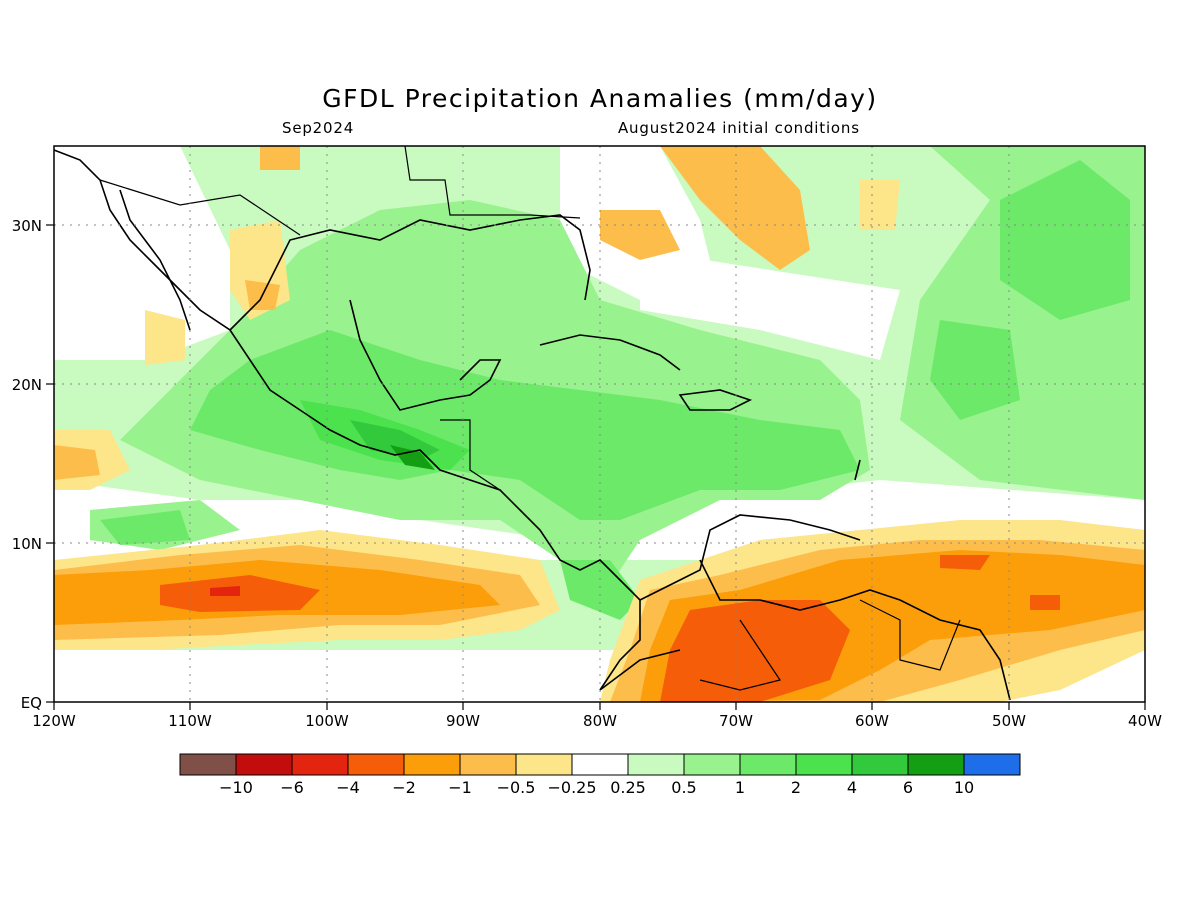 This screenshot has height=900, width=1200. I want to click on colorbar: −10 −6 −4 −2 −1 −0.5 −0.25 0.25 0.5 1 2 4 6 10, so click(600, 775).